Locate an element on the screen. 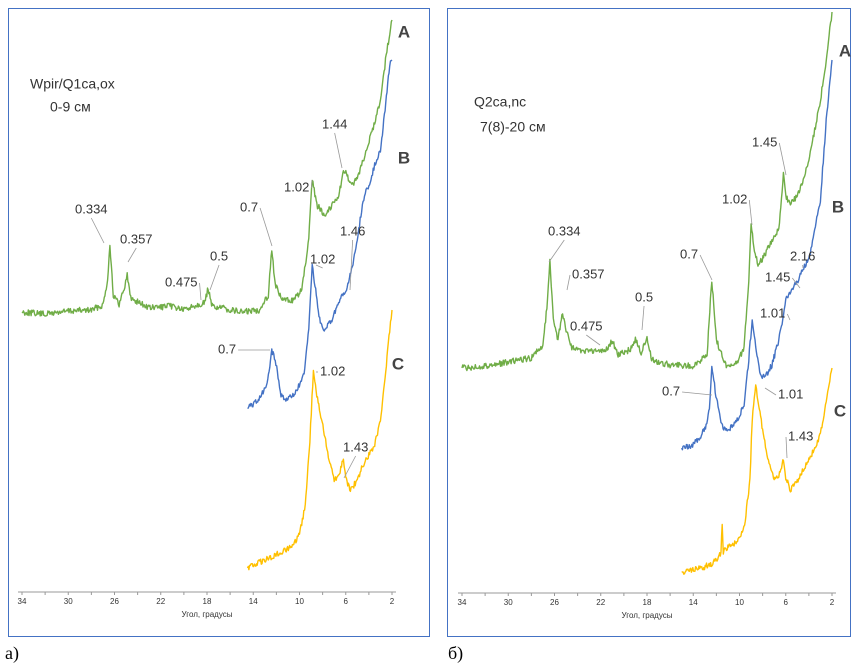  sample-label: Wpir/Q1ca,ox is located at coordinates (72, 84).